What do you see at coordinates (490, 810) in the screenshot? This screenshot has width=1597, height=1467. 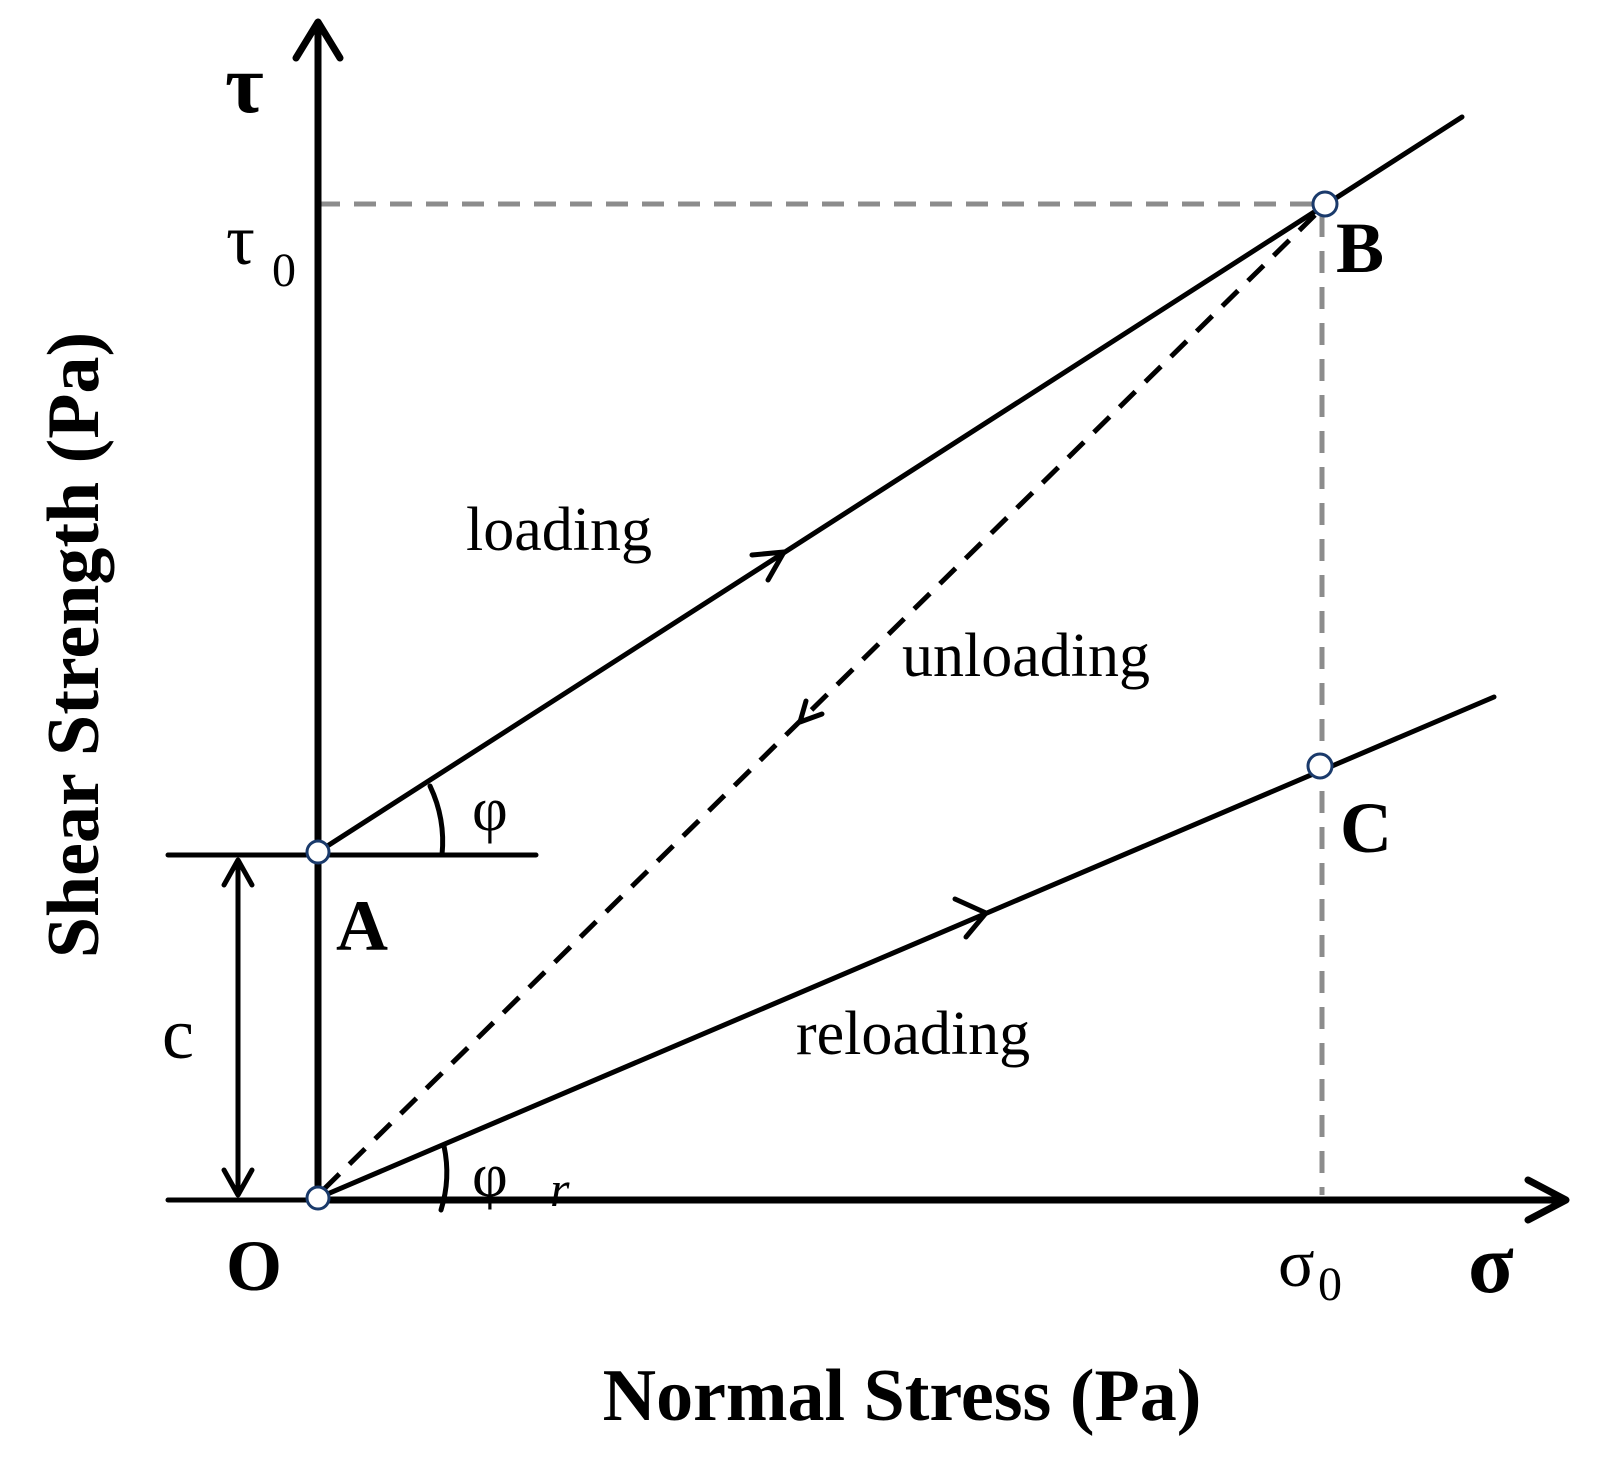 I see `phi-label: φ` at bounding box center [490, 810].